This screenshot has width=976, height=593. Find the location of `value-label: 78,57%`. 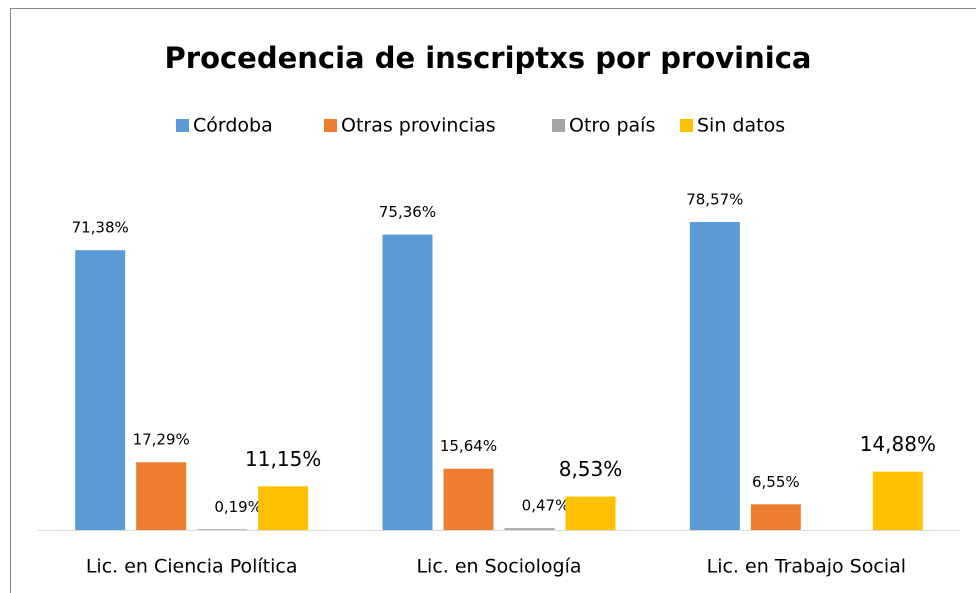

value-label: 78,57% is located at coordinates (714, 200).